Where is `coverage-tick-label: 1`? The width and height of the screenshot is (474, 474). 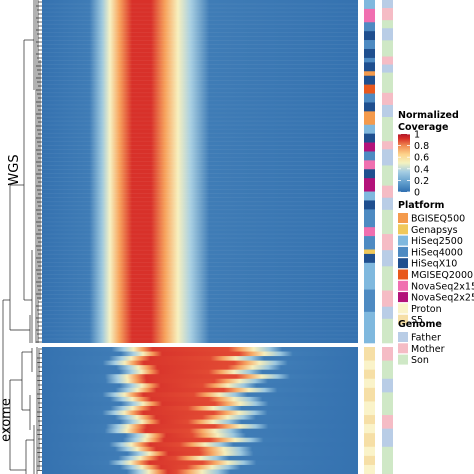 coverage-tick-label: 1 is located at coordinates (417, 135).